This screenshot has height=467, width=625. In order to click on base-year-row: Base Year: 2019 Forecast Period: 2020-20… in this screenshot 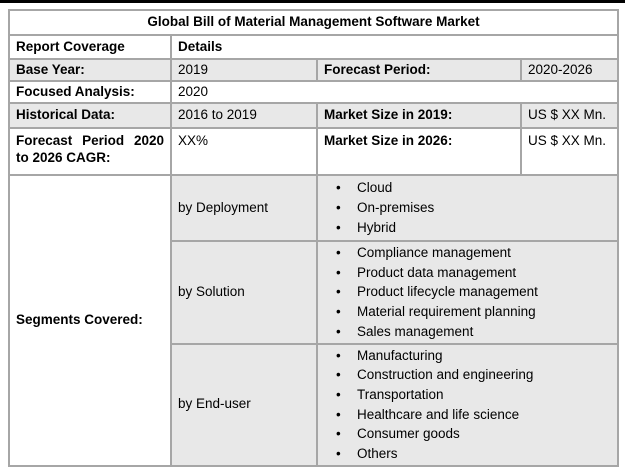, I will do `click(314, 70)`.